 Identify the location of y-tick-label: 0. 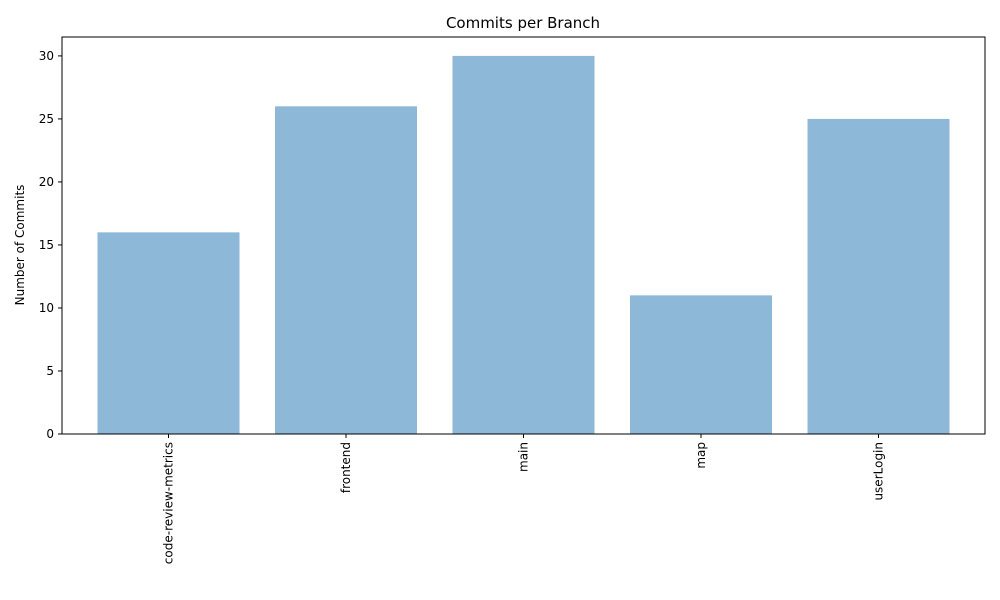
(50, 434).